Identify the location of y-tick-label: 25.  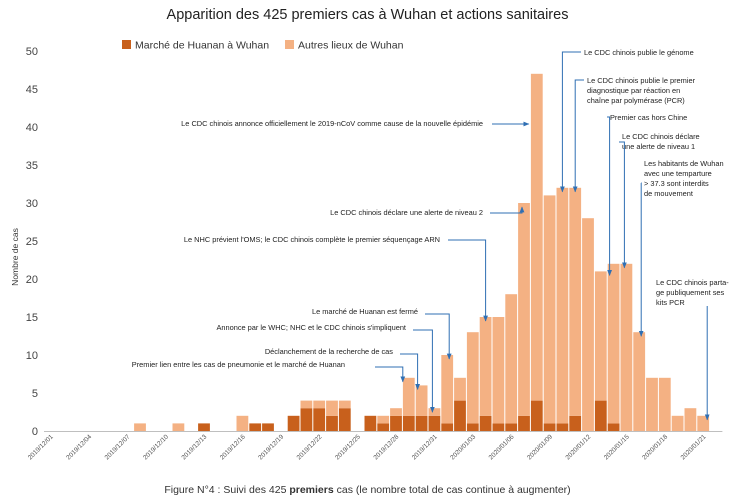
(32, 242).